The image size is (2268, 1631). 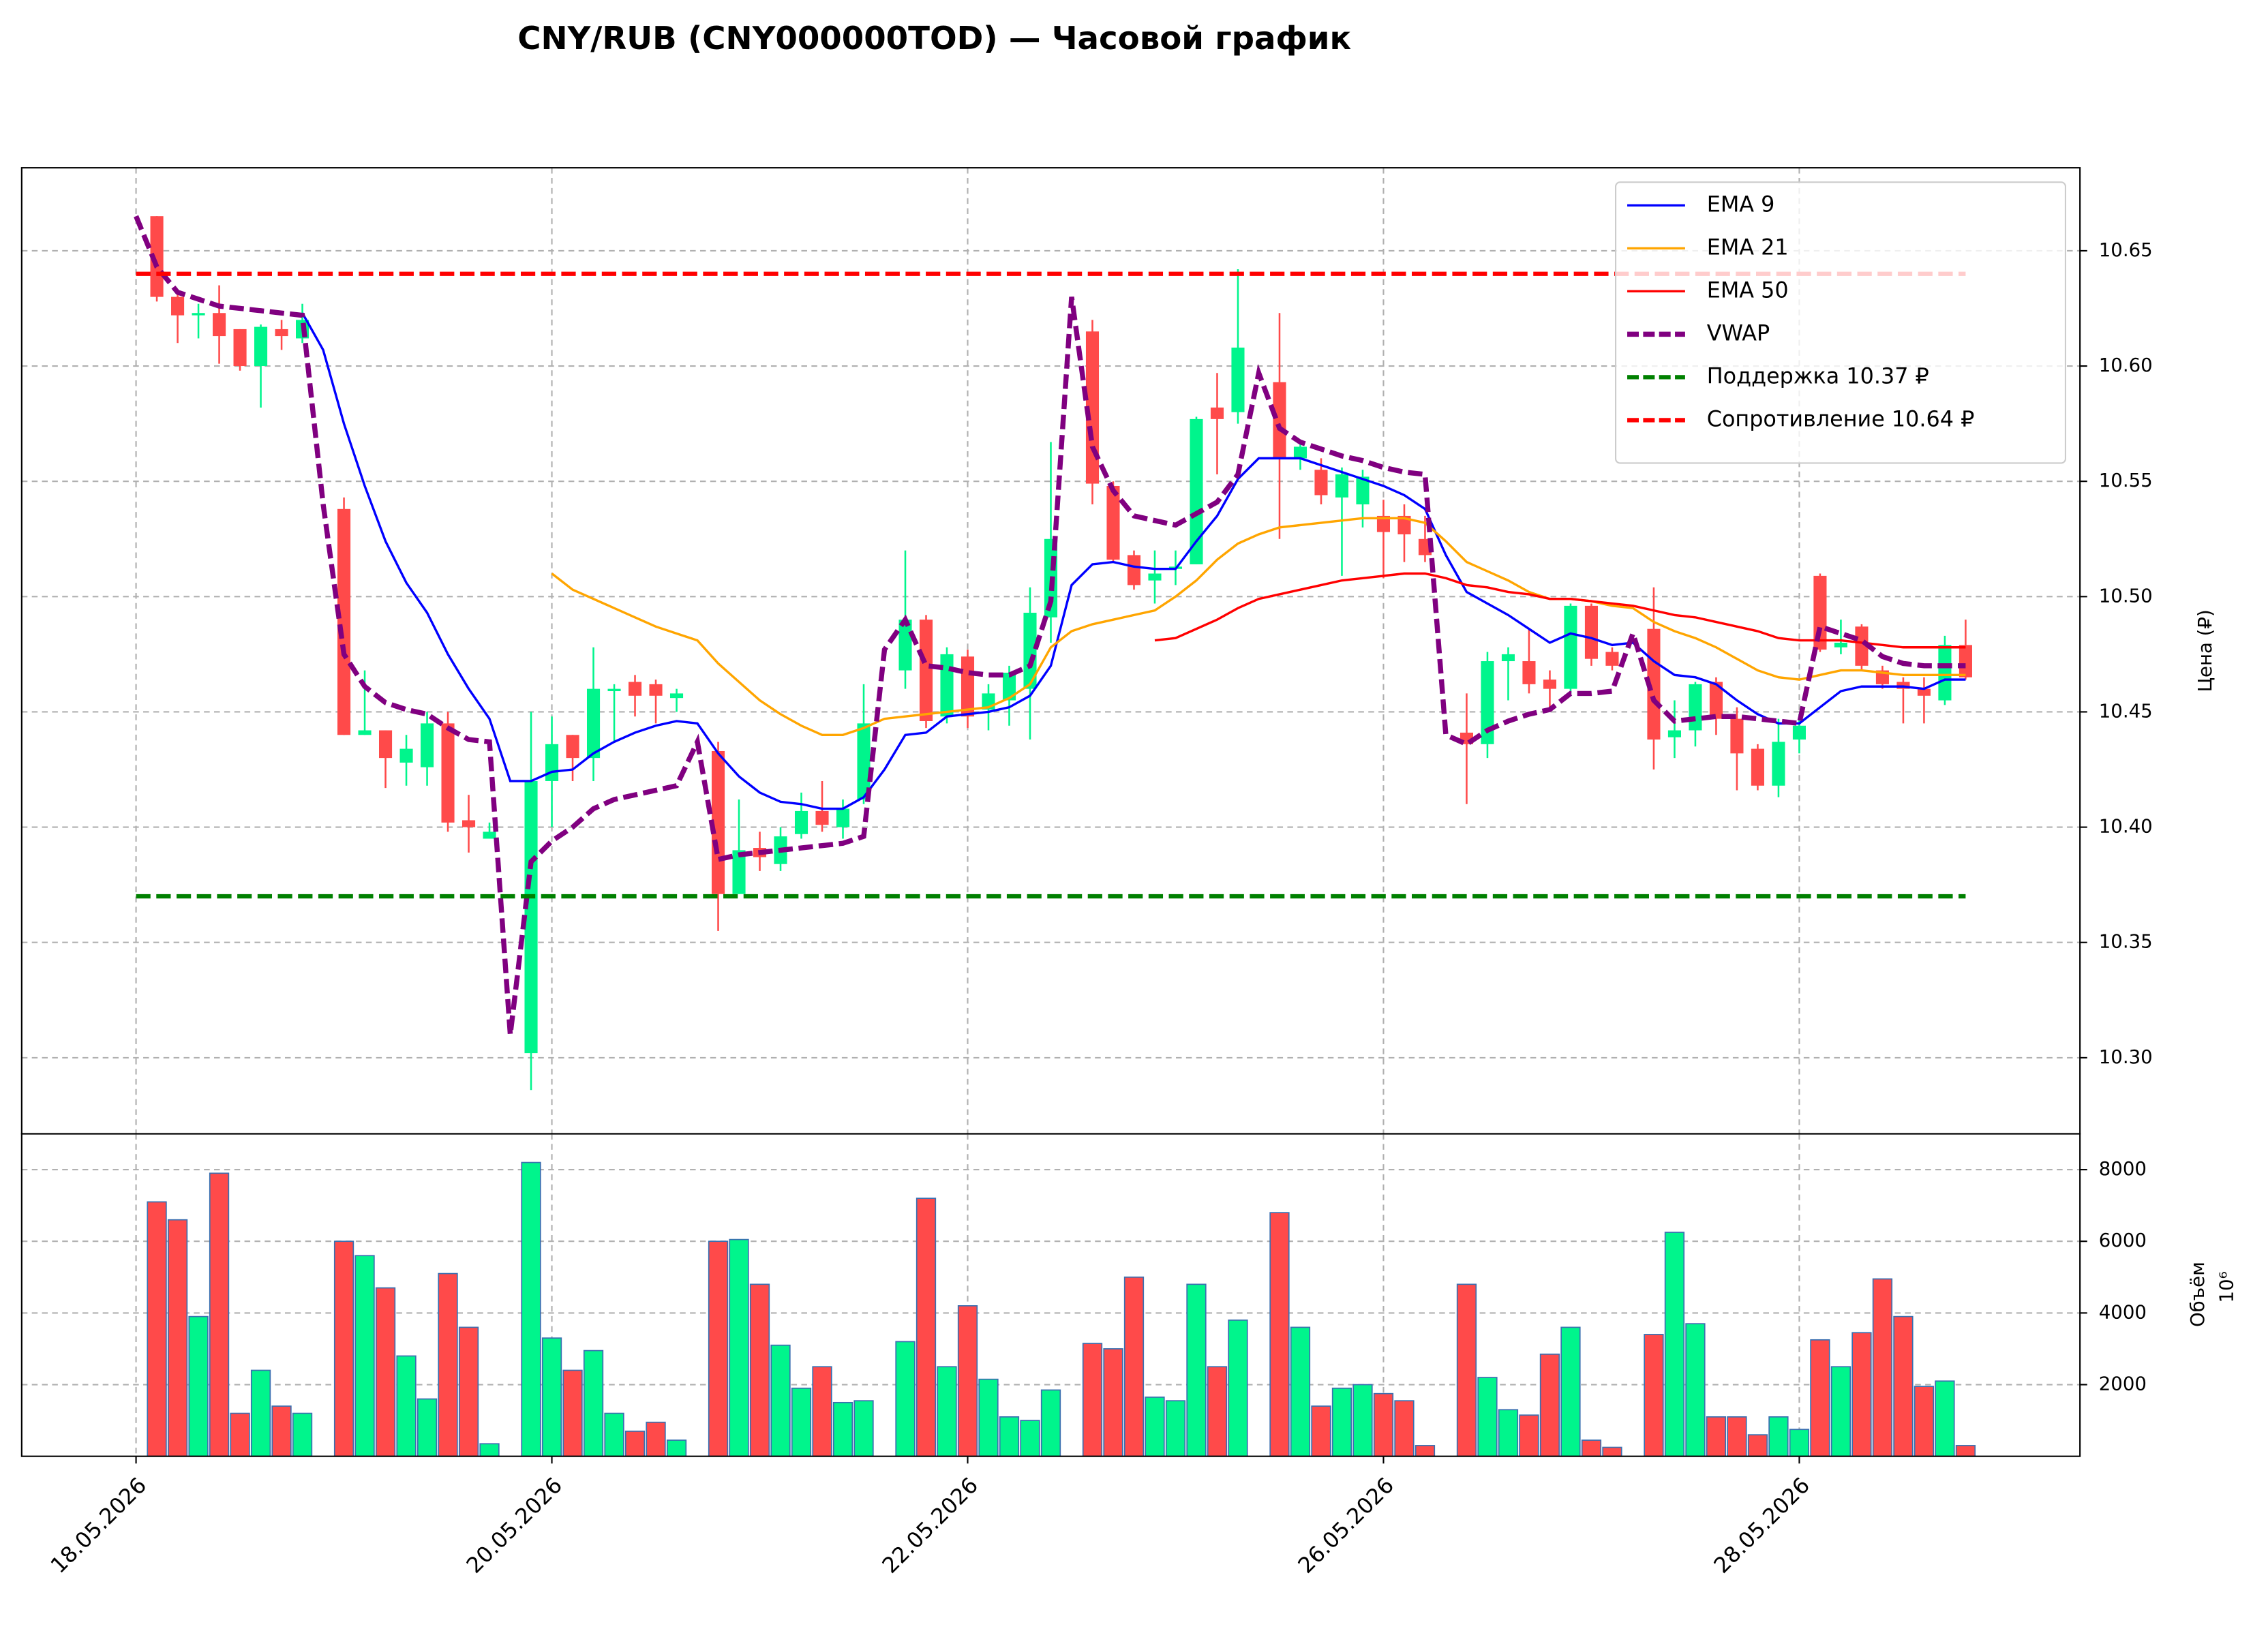 I want to click on y-tick-label: 10.30, so click(x=2126, y=1057).